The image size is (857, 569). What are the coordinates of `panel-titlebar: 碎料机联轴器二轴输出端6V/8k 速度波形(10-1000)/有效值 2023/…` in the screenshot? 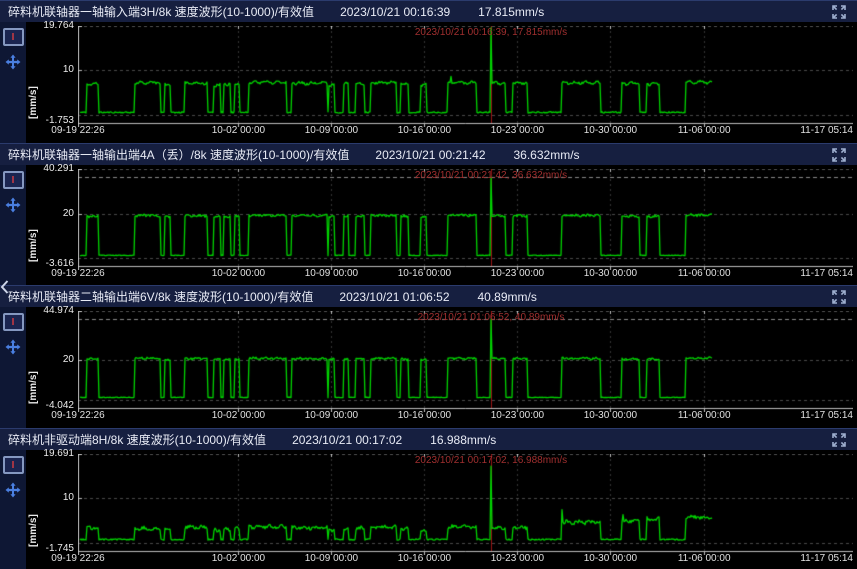 It's located at (428, 296).